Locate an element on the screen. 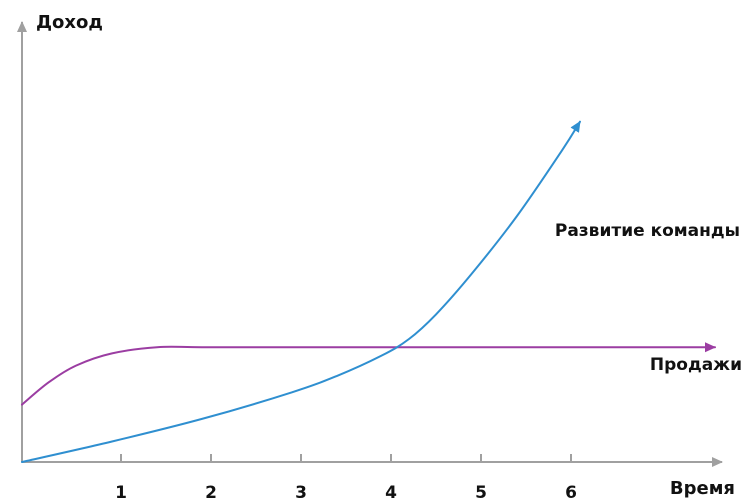 The width and height of the screenshot is (748, 504). x-tick-label: 2 is located at coordinates (211, 493).